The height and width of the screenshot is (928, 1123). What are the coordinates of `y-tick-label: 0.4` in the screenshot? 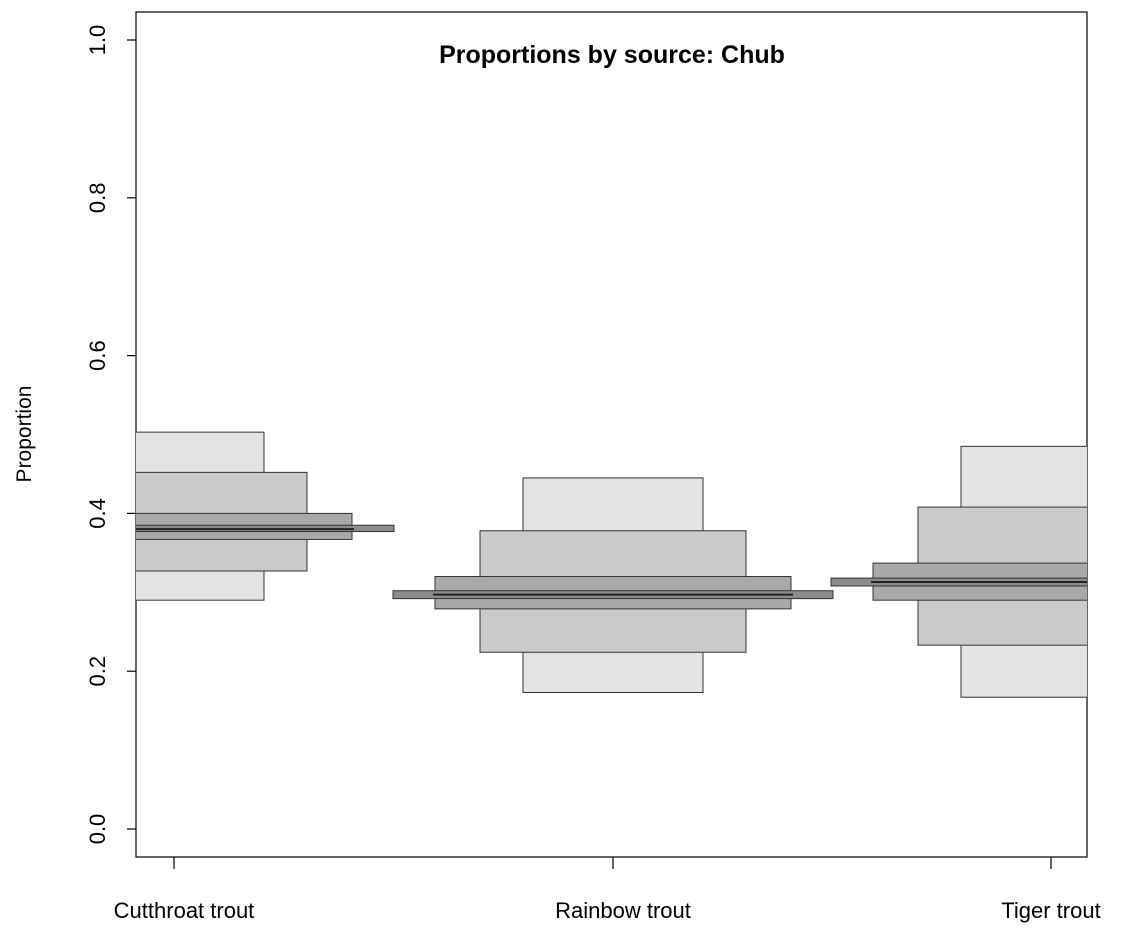 It's located at (97, 513).